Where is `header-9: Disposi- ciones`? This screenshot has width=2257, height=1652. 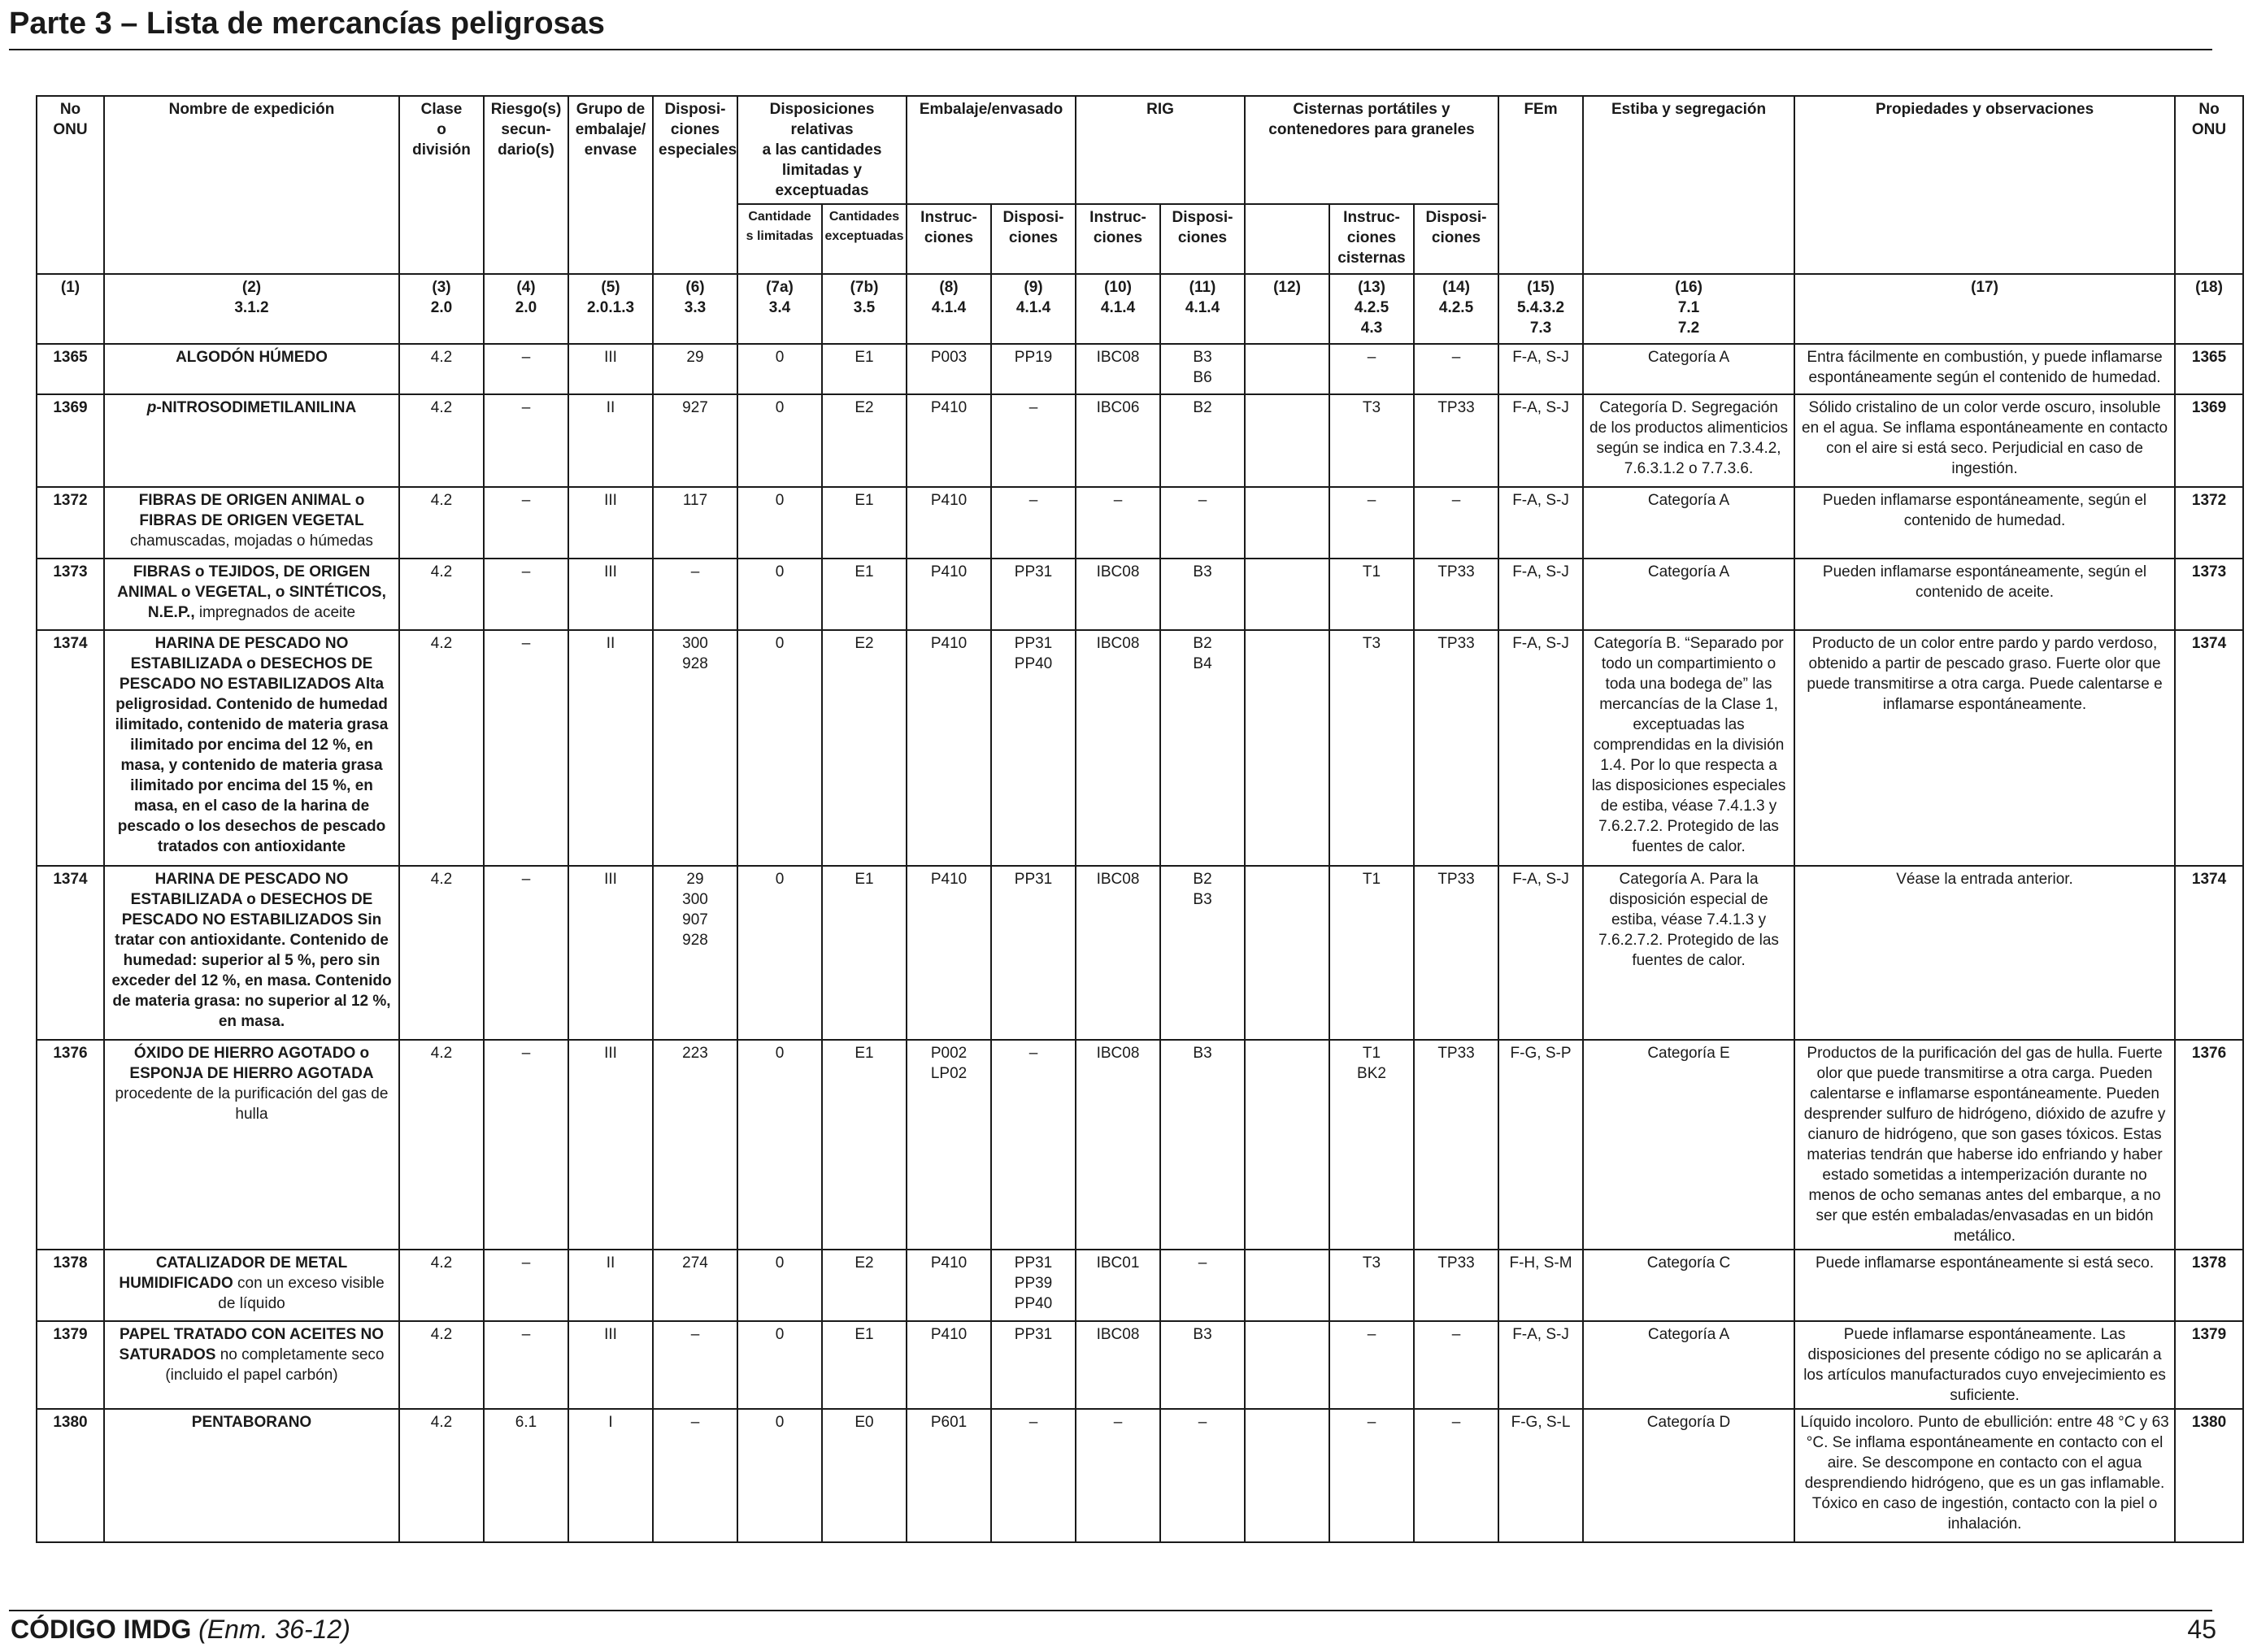
header-9: Disposi- ciones is located at coordinates (1033, 239).